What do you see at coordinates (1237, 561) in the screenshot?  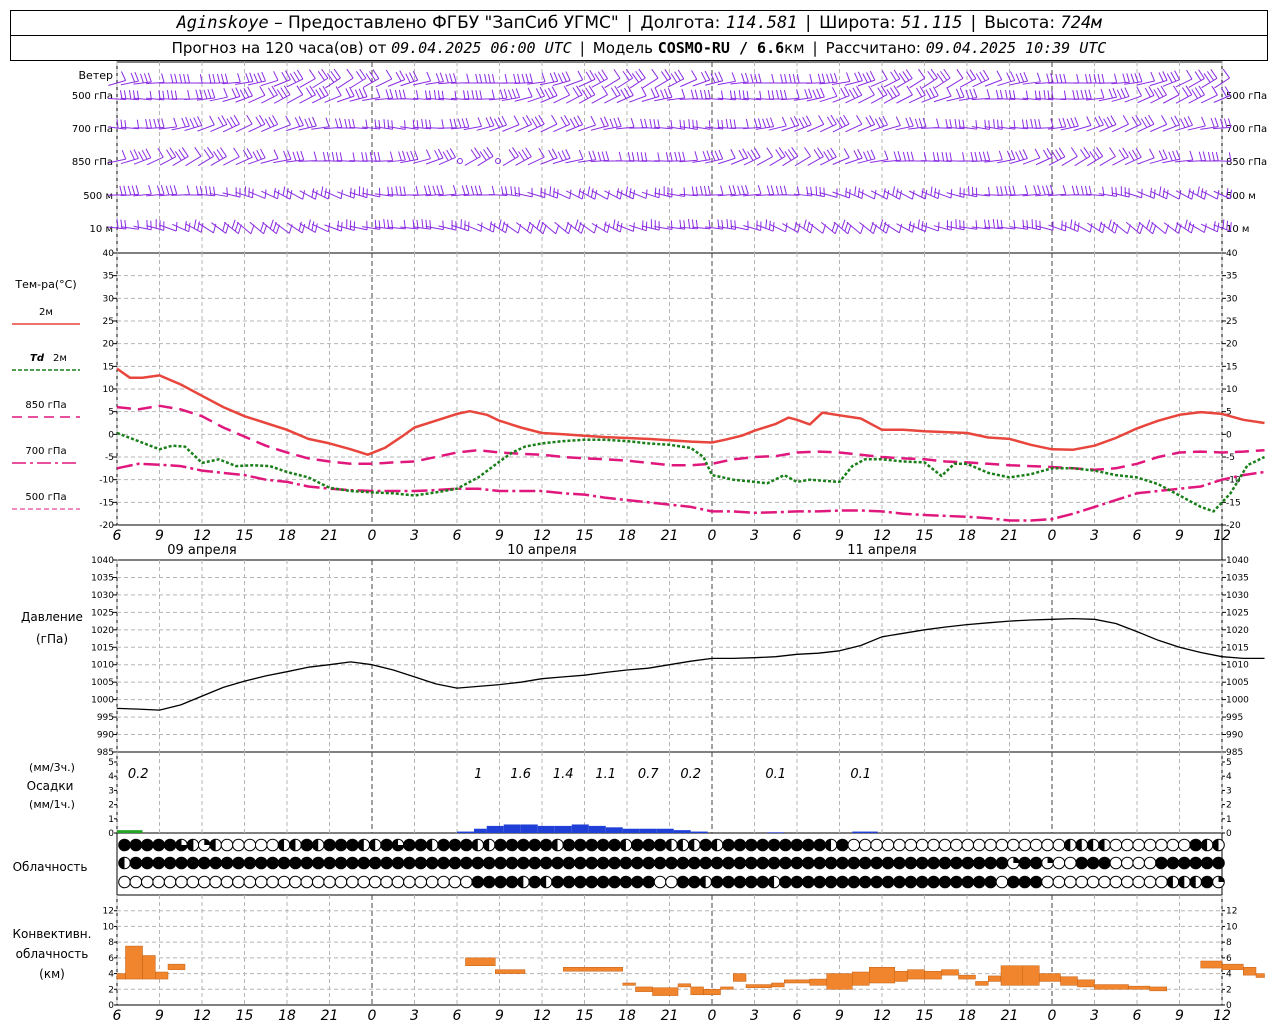 I see `pres-ytick-label-right: 1040` at bounding box center [1237, 561].